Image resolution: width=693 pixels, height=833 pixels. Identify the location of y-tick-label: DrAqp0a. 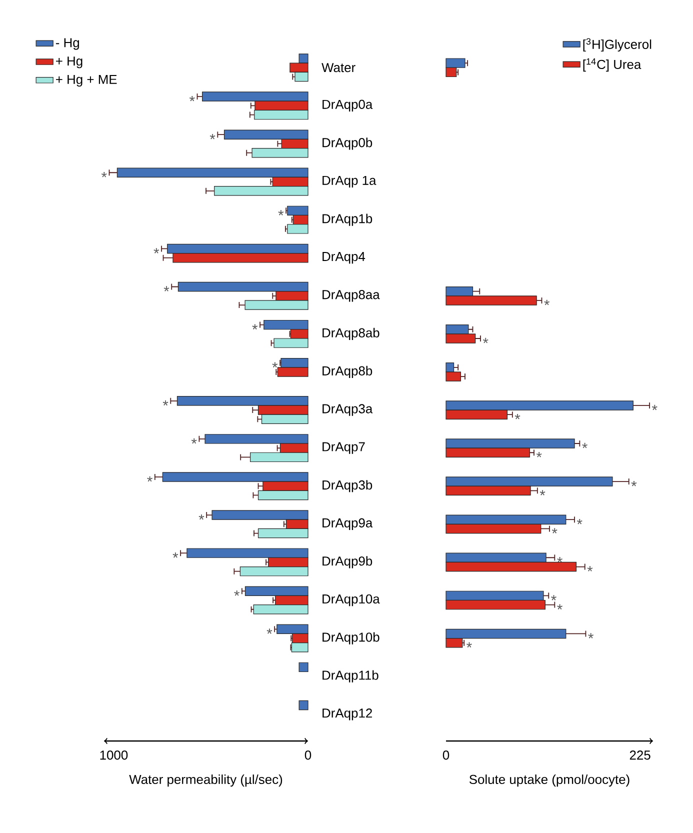
(347, 106).